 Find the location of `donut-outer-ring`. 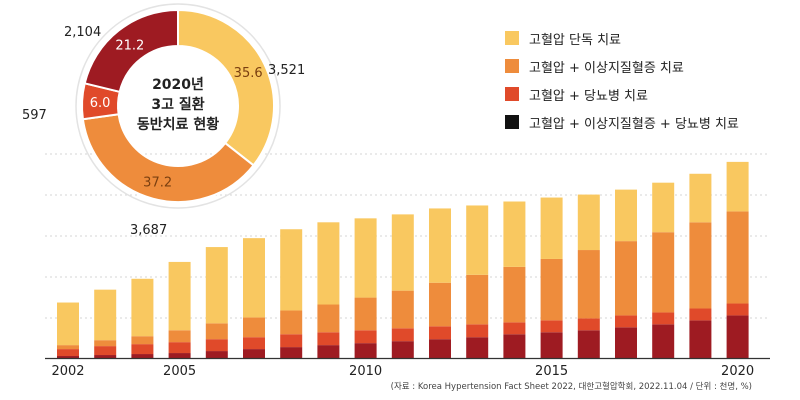

donut-outer-ring is located at coordinates (178, 106).